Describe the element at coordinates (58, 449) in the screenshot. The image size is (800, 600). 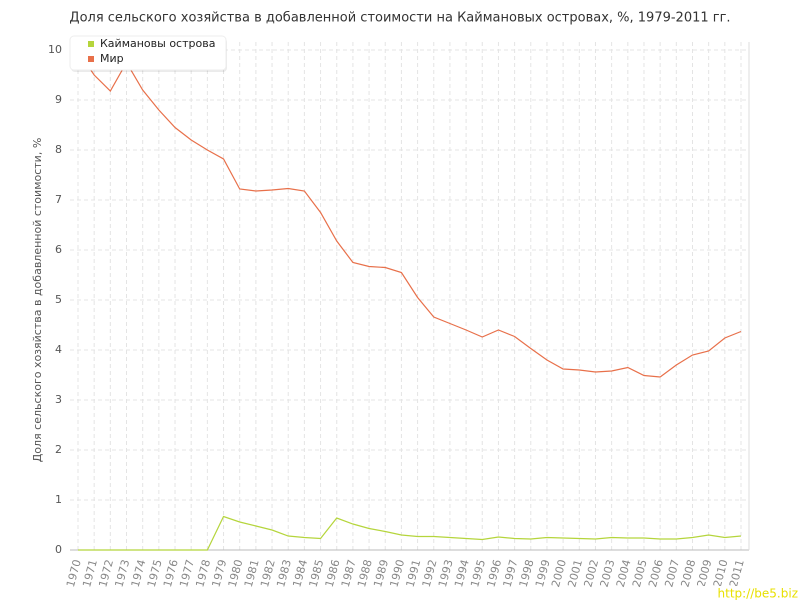
I see `y-tick-label: 2` at that location.